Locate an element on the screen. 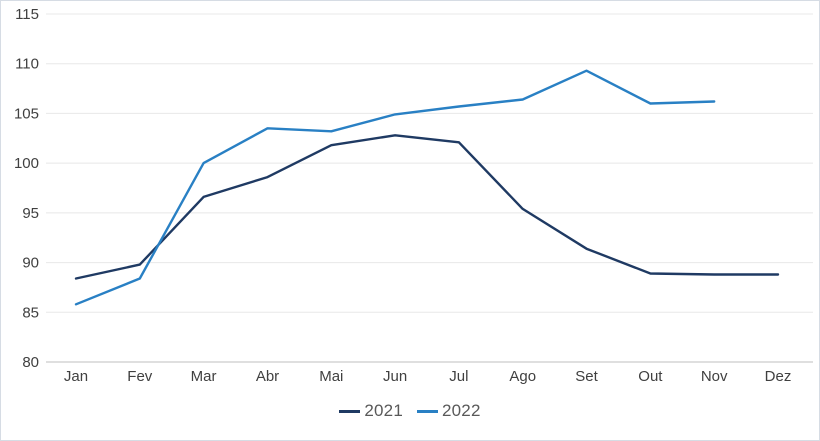 The width and height of the screenshot is (820, 441). x-axis-tick-label: Fev is located at coordinates (140, 376).